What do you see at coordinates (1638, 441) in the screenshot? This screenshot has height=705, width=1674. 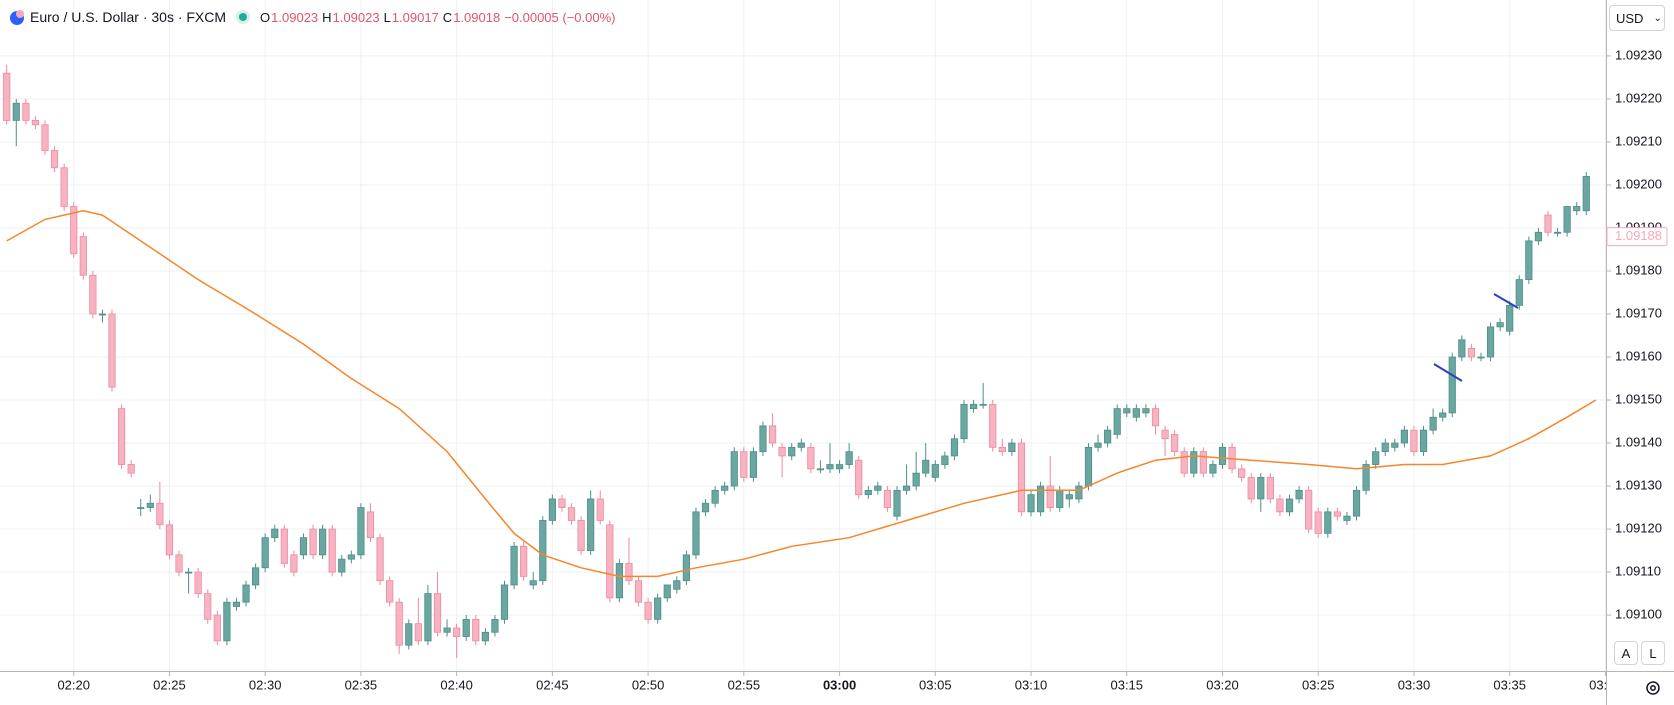 I see `y-tick-label: 1.09140` at bounding box center [1638, 441].